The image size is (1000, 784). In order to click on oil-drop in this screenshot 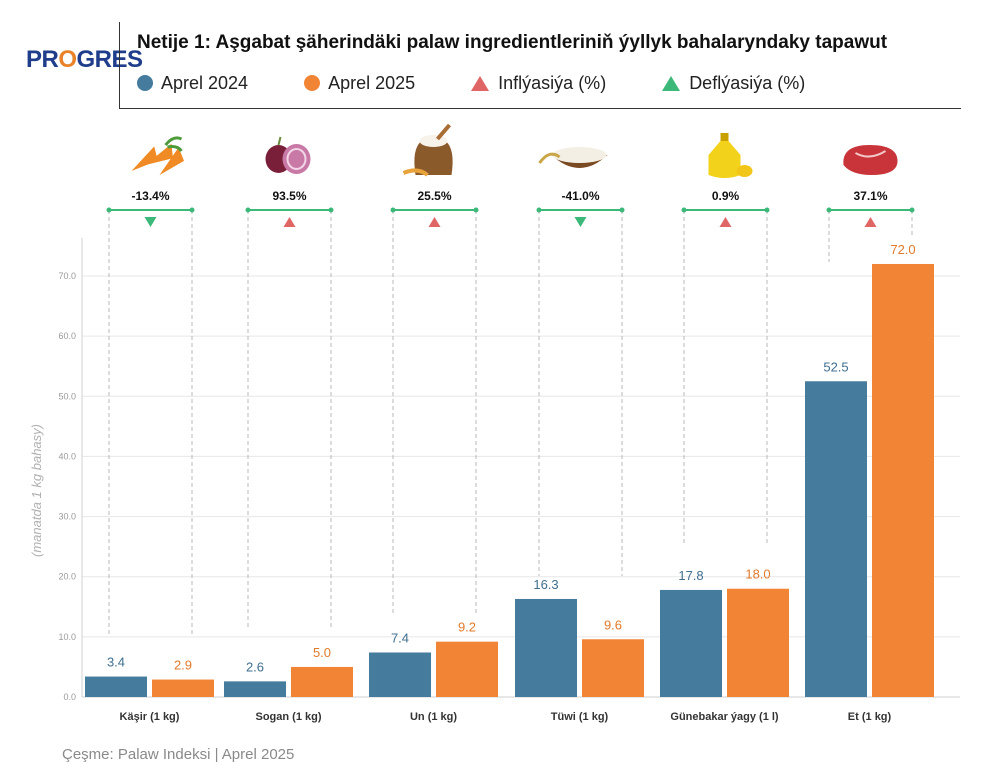, I will do `click(744, 171)`.